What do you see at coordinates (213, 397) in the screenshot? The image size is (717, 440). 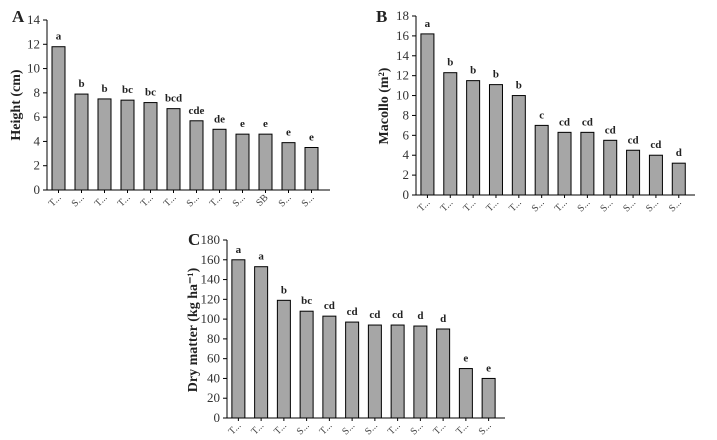 I see `y-tick-label: 20` at bounding box center [213, 397].